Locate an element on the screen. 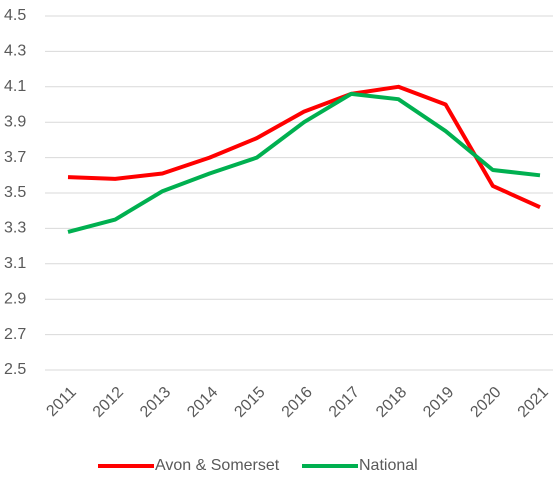  x-tick-label: 2018 is located at coordinates (391, 402).